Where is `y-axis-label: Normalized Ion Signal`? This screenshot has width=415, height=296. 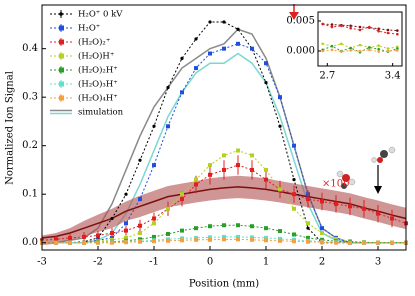
y-axis-label: Normalized Ion Signal is located at coordinates (10, 128).